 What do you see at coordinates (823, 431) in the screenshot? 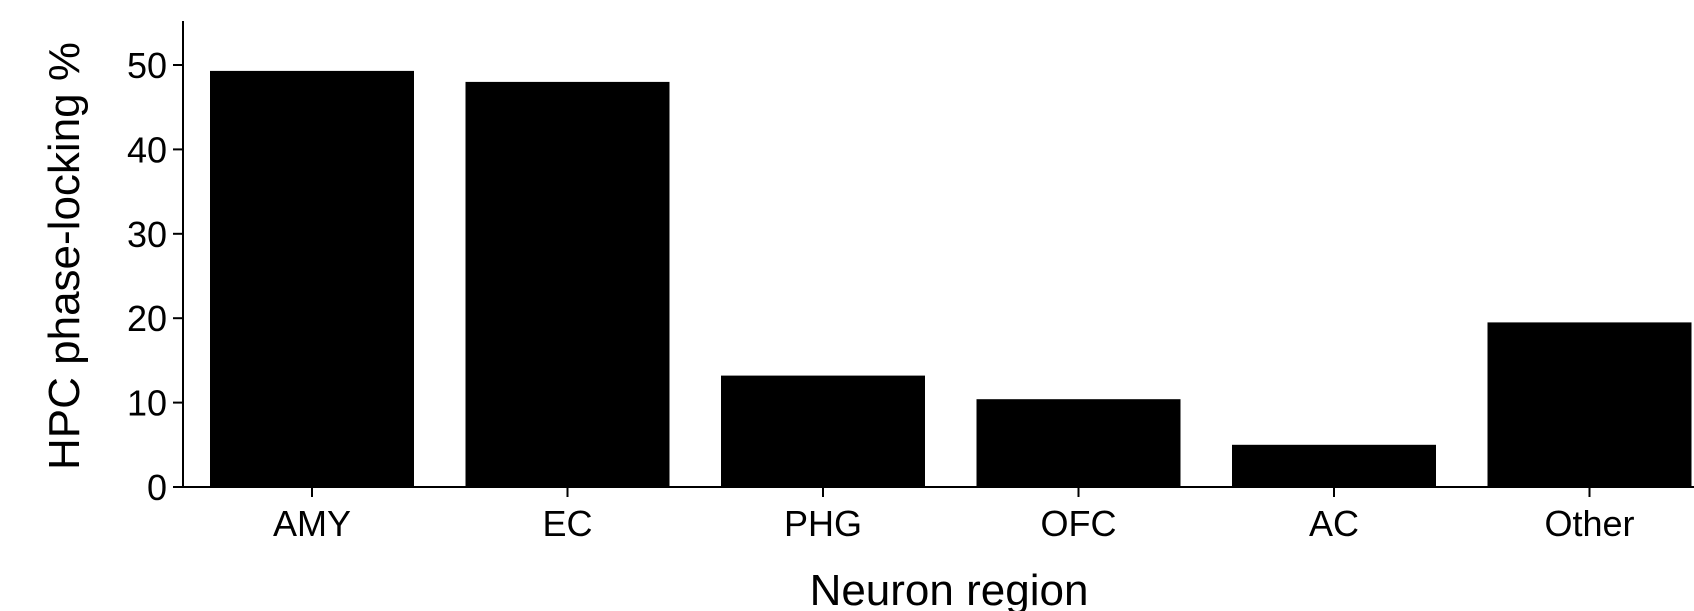
I see `bar-phg` at bounding box center [823, 431].